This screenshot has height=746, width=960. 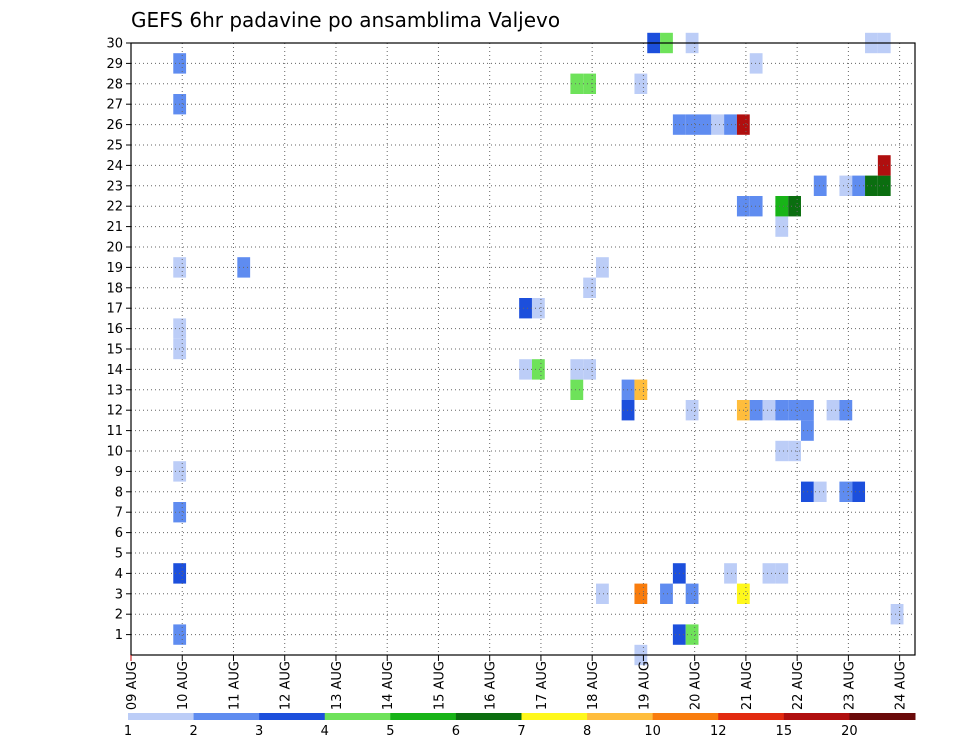 I want to click on y-tick-label: 8, so click(x=119, y=492).